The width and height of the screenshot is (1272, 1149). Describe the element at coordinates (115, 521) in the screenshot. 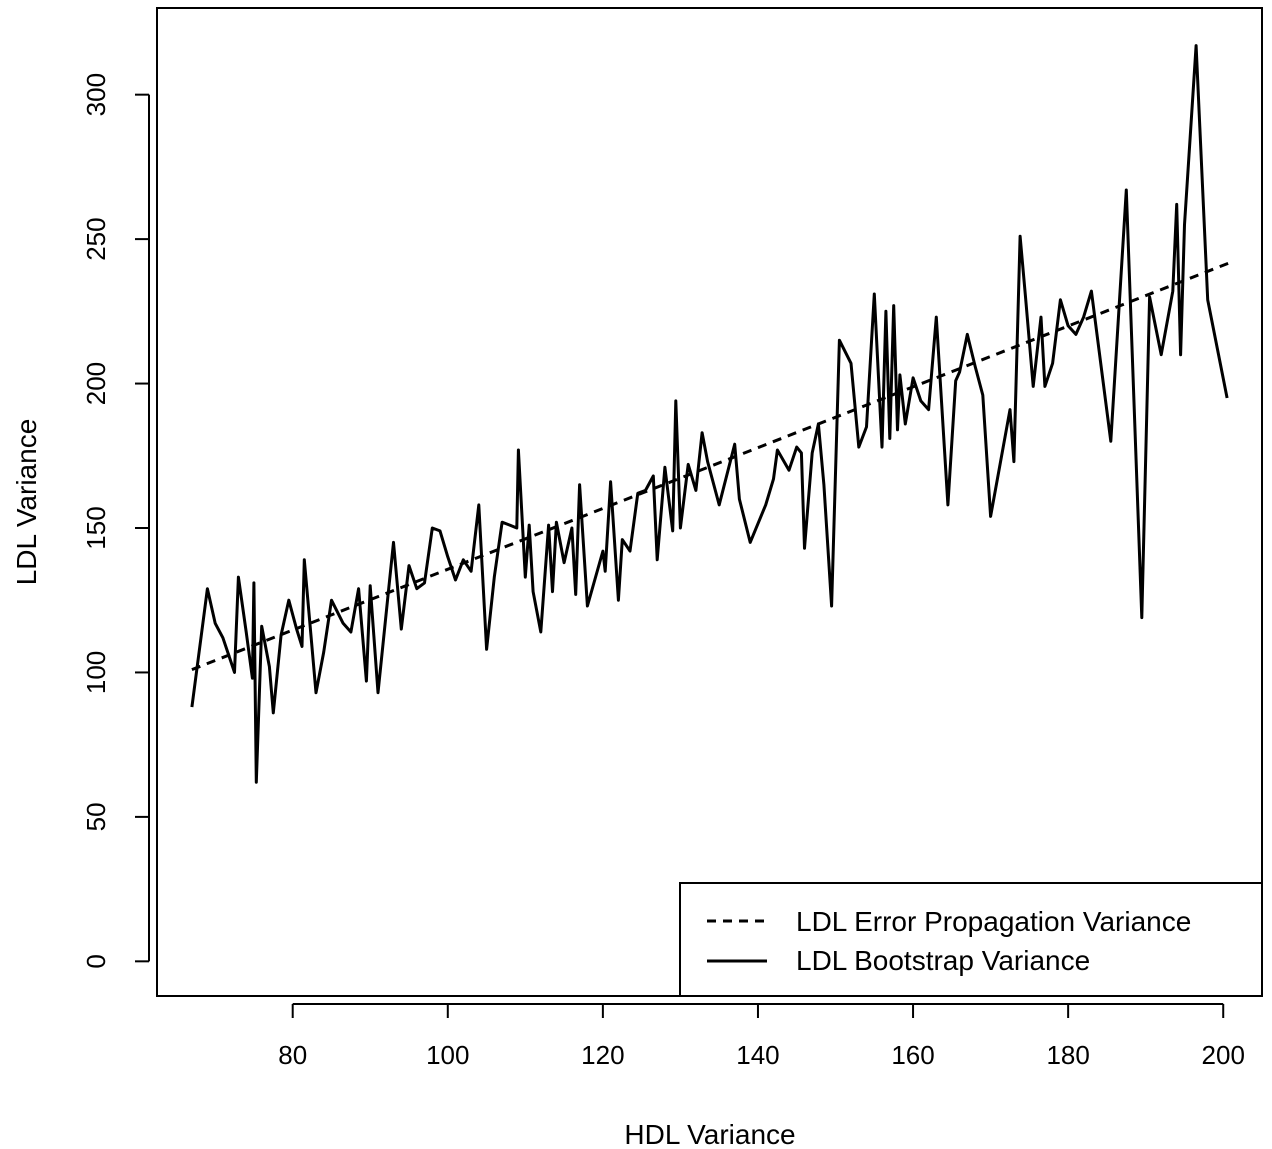

I see `y-axis: 0 50 100 150 200 250 300` at that location.